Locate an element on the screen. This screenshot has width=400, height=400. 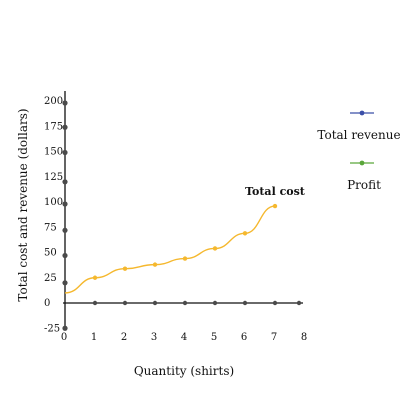
x-tick-label: 1 is located at coordinates (94, 337).